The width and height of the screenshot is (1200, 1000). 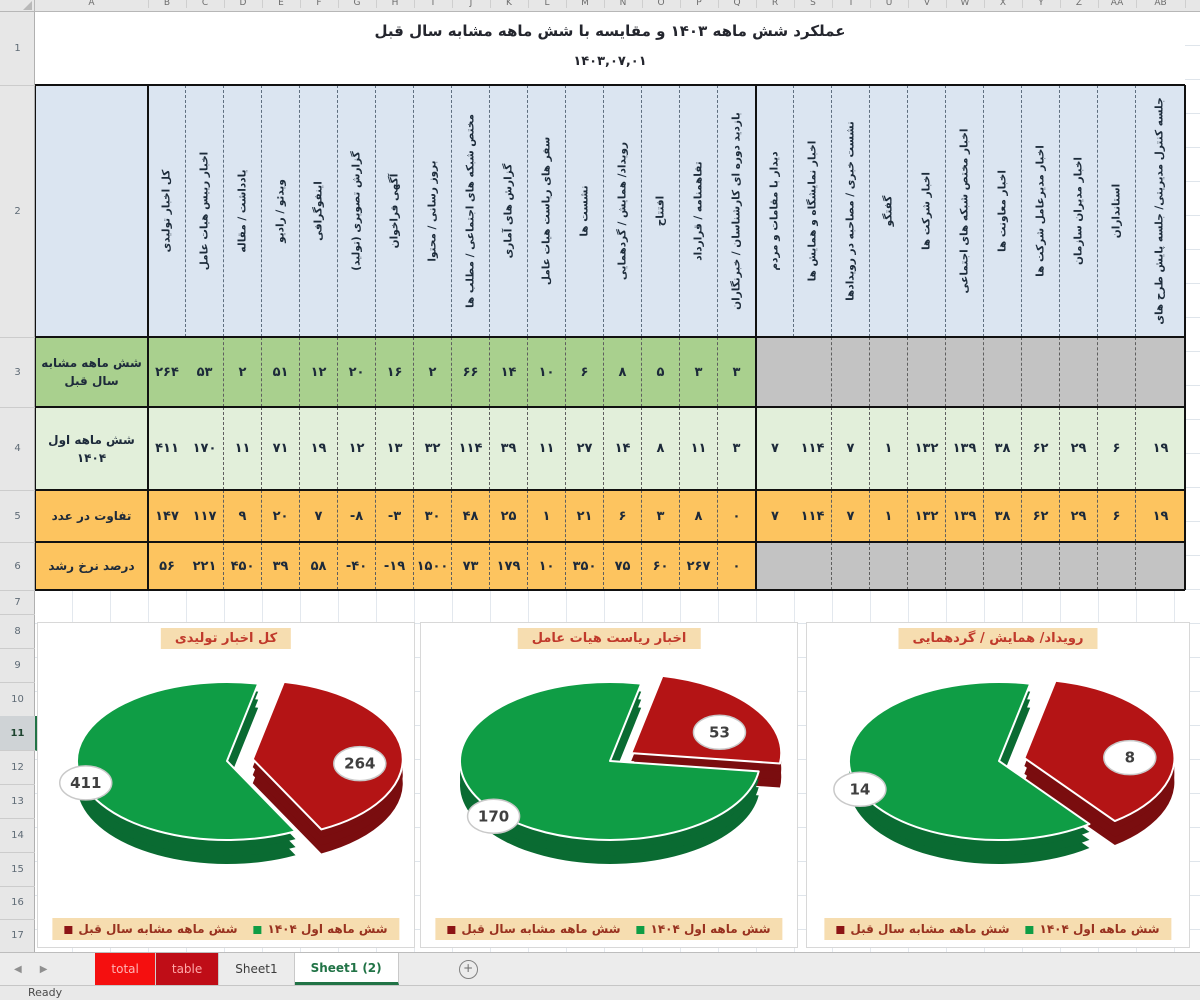 What do you see at coordinates (623, 211) in the screenshot?
I see `table-header-cell: رویداد/ همایش / گردهمایی` at bounding box center [623, 211].